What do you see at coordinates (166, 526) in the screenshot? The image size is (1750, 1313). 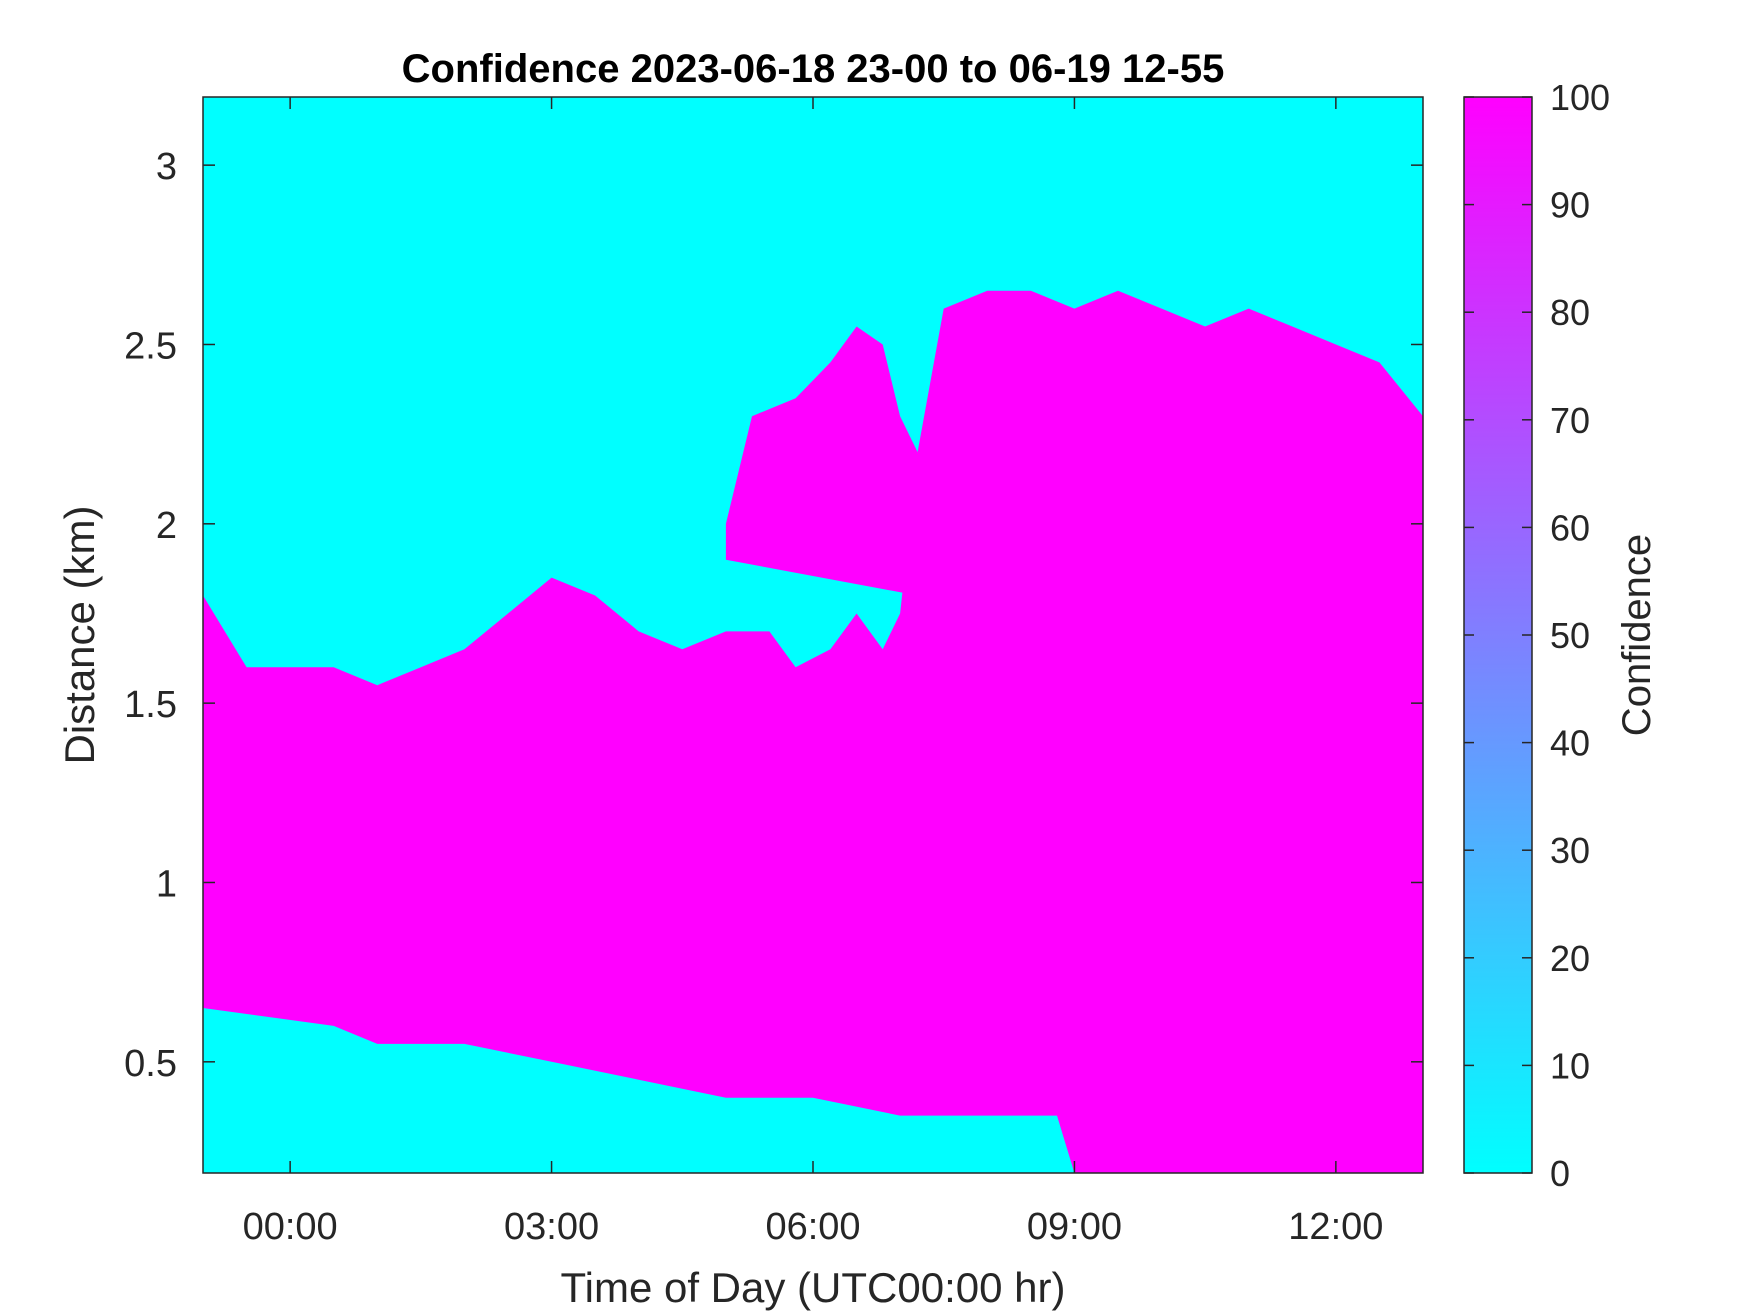 I see `y-tick-label: 2` at bounding box center [166, 526].